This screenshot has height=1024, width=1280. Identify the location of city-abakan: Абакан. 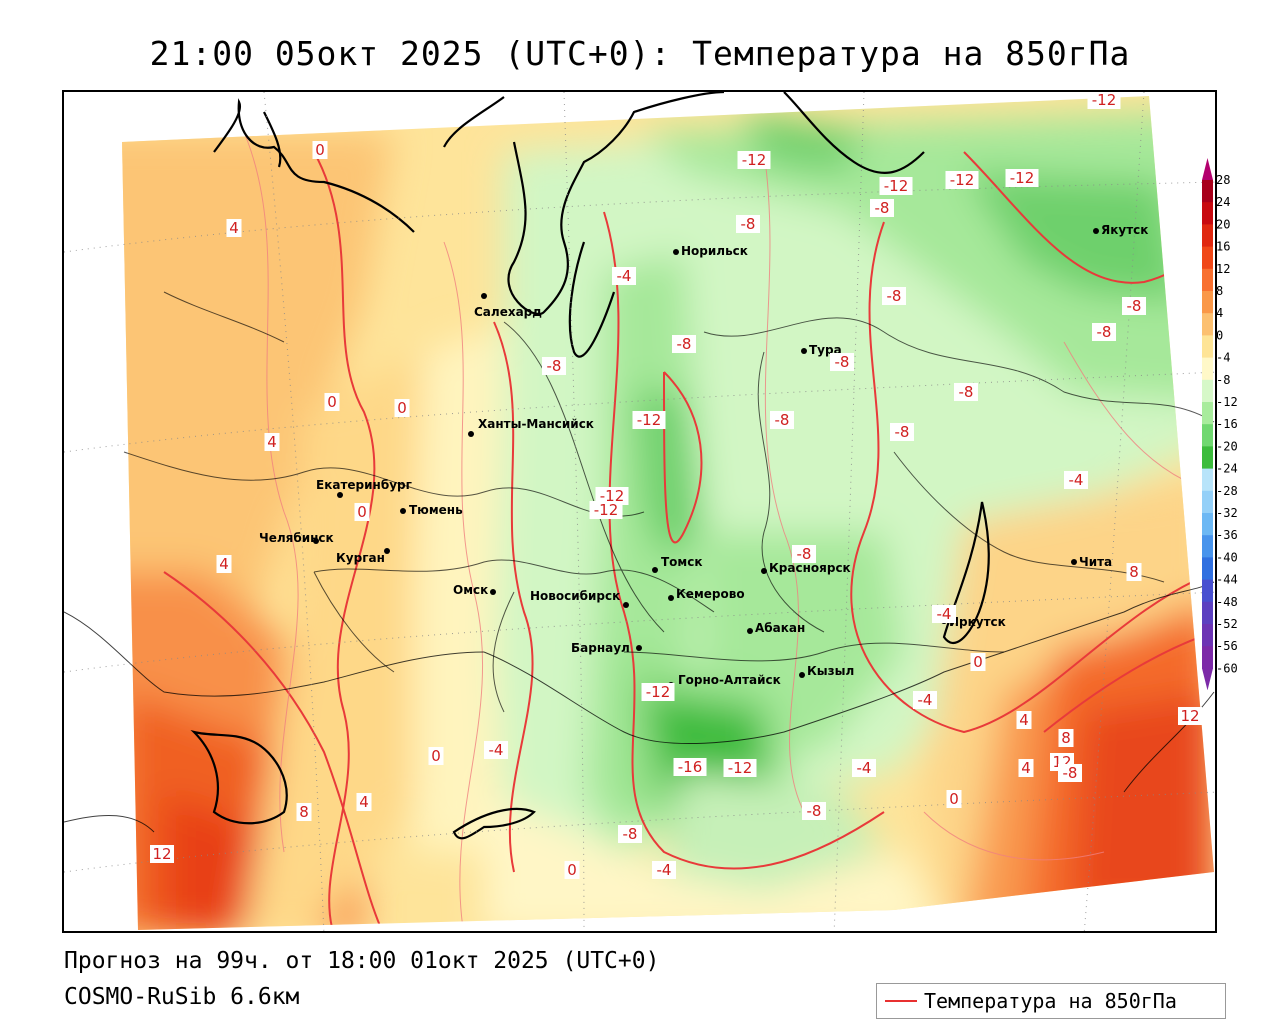
(776, 628).